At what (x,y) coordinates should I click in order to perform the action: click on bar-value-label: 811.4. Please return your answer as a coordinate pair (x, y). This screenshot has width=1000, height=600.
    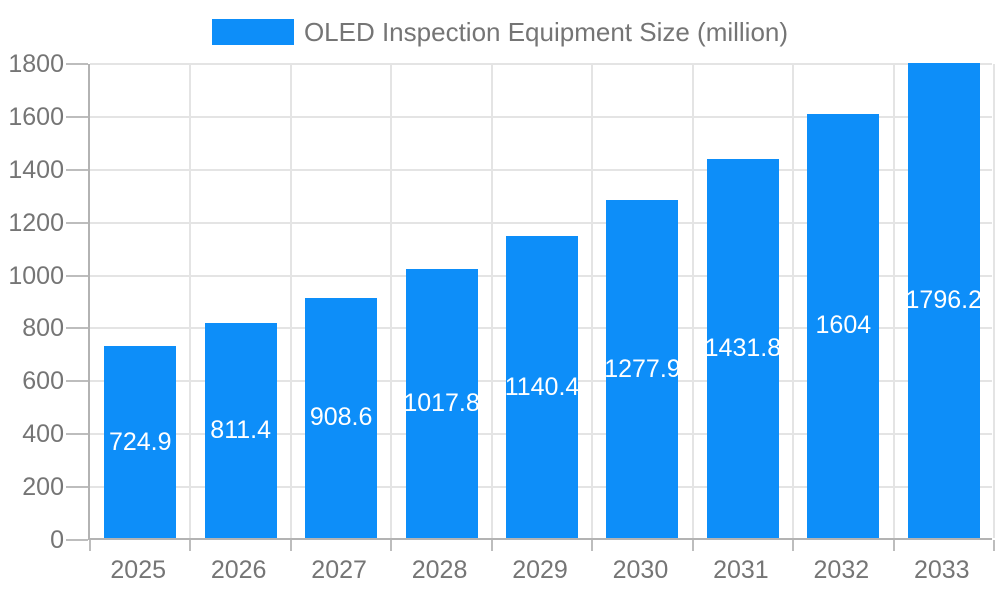
    Looking at the image, I should click on (241, 430).